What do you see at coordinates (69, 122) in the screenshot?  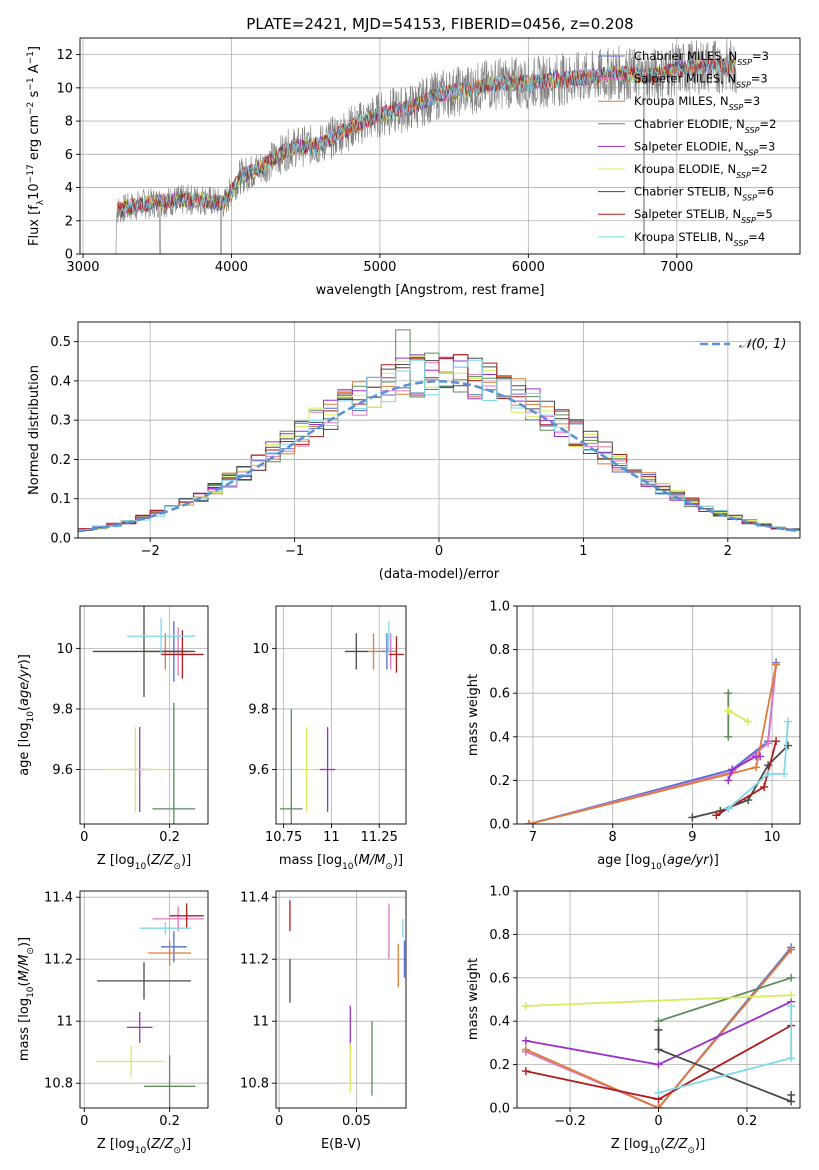 I see `y-tick-label: 8` at bounding box center [69, 122].